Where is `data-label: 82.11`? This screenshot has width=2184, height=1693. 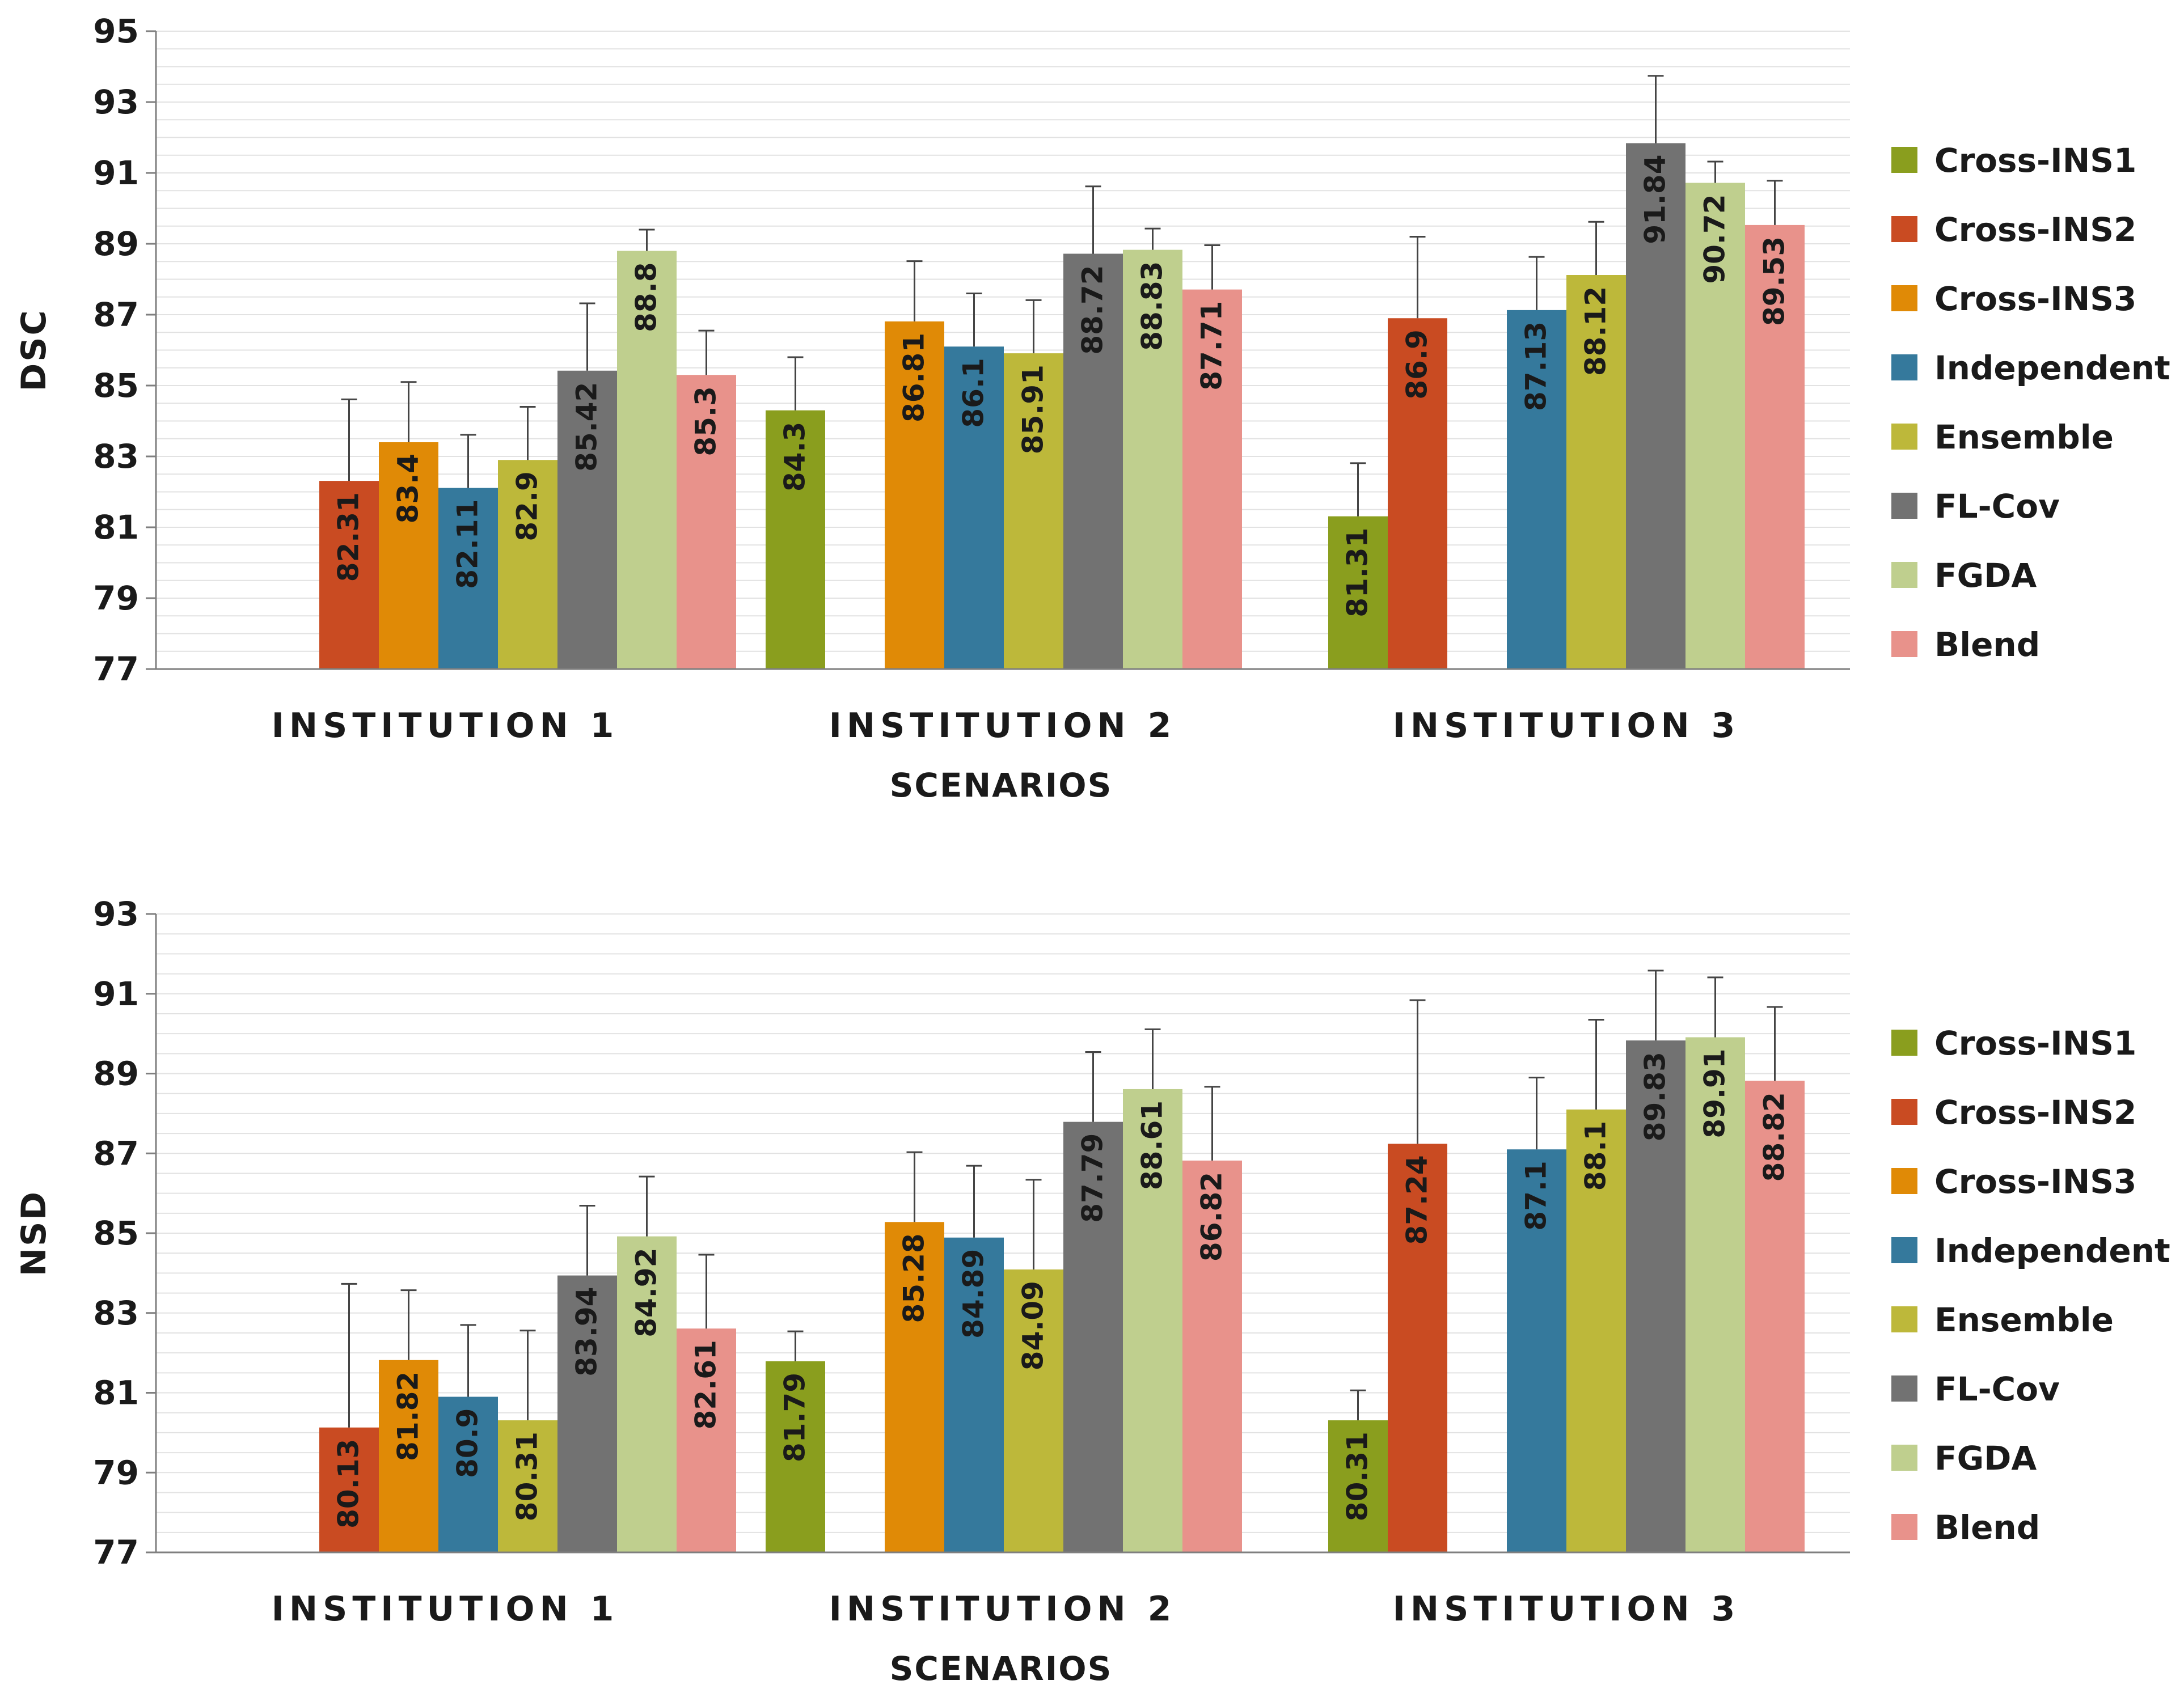
data-label: 82.11 is located at coordinates (467, 545).